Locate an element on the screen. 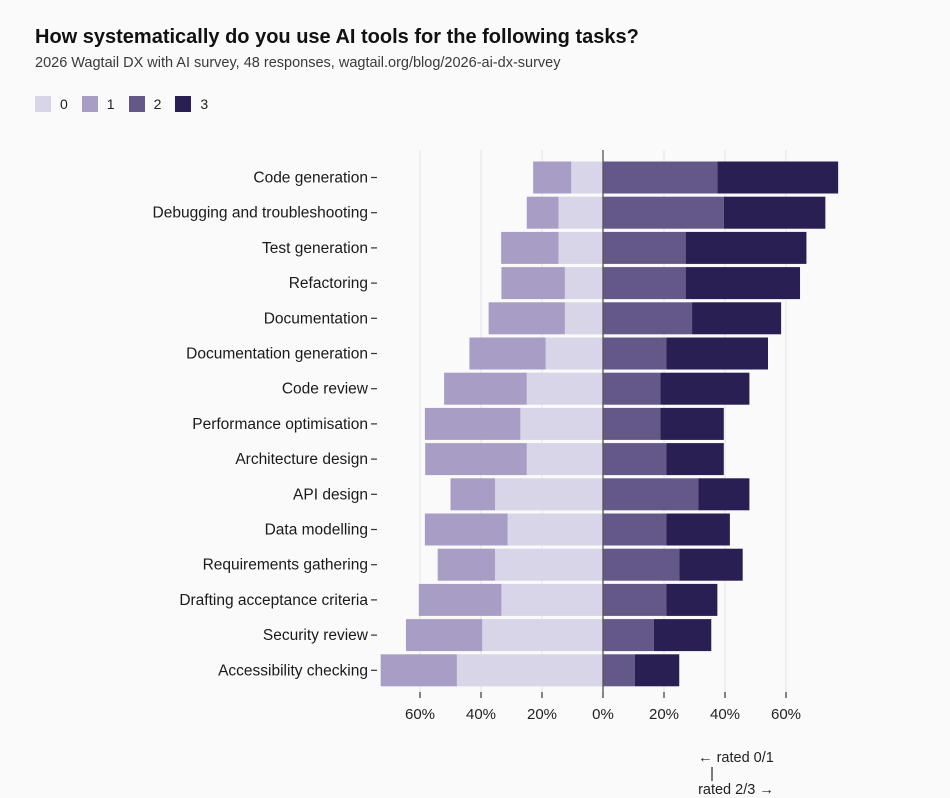 This screenshot has height=798, width=950. category-label: Test generation is located at coordinates (315, 248).